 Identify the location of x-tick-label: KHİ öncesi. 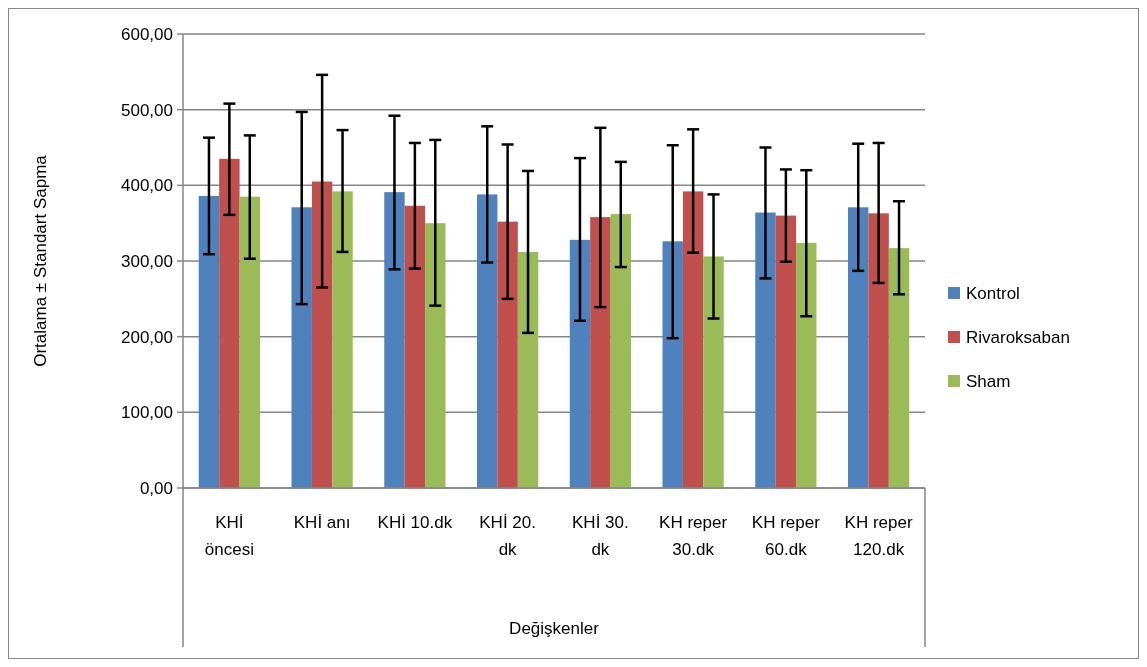
(229, 536).